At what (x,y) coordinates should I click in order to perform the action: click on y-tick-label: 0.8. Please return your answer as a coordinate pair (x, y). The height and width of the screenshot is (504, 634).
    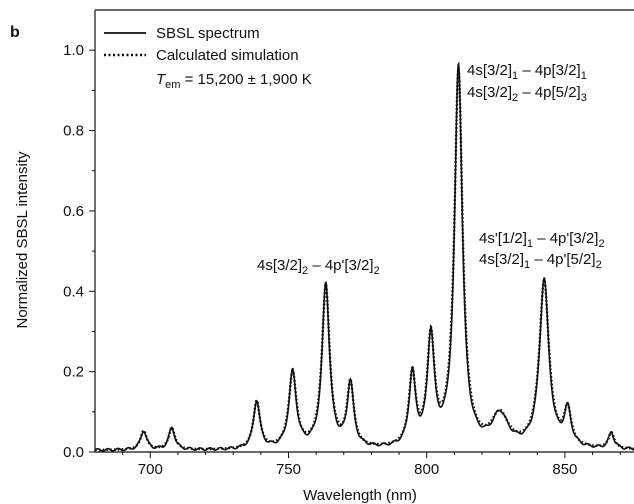
    Looking at the image, I should click on (73, 131).